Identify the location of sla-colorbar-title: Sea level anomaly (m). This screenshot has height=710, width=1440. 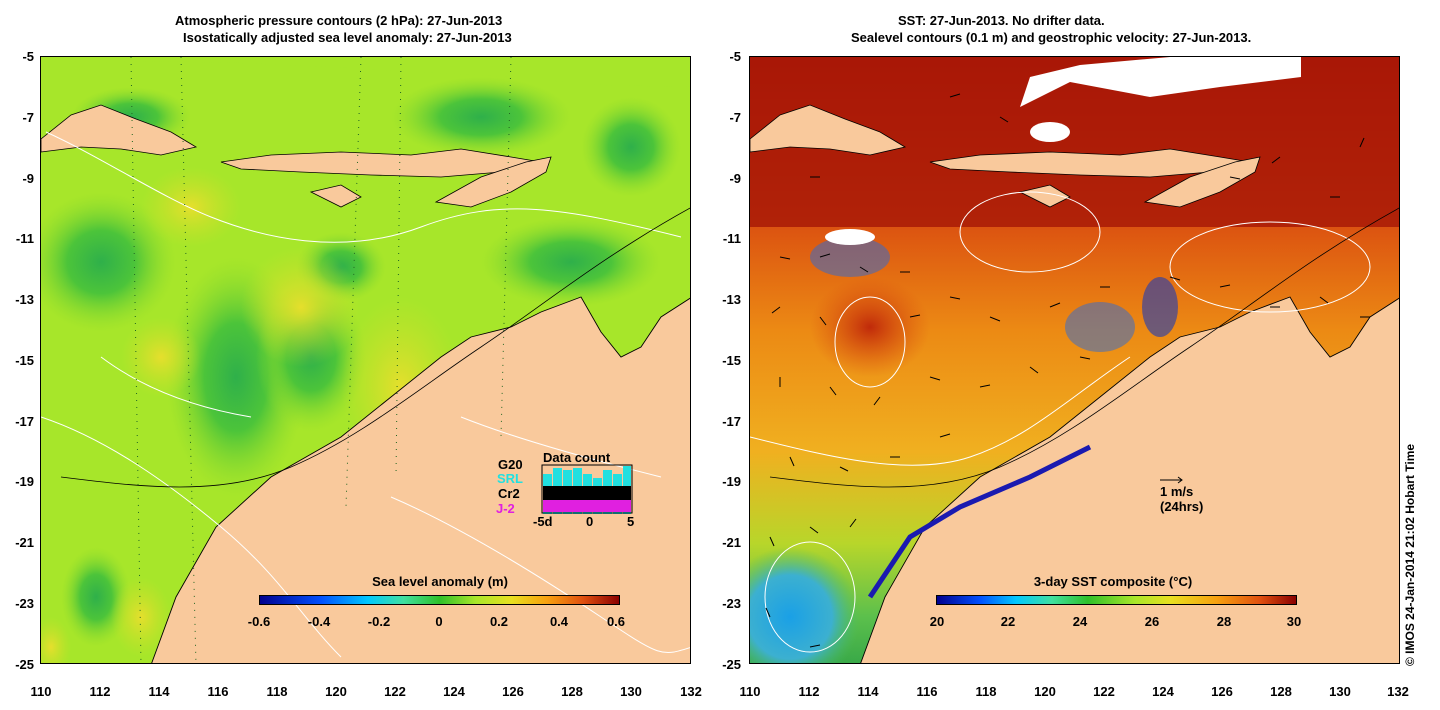
(440, 581).